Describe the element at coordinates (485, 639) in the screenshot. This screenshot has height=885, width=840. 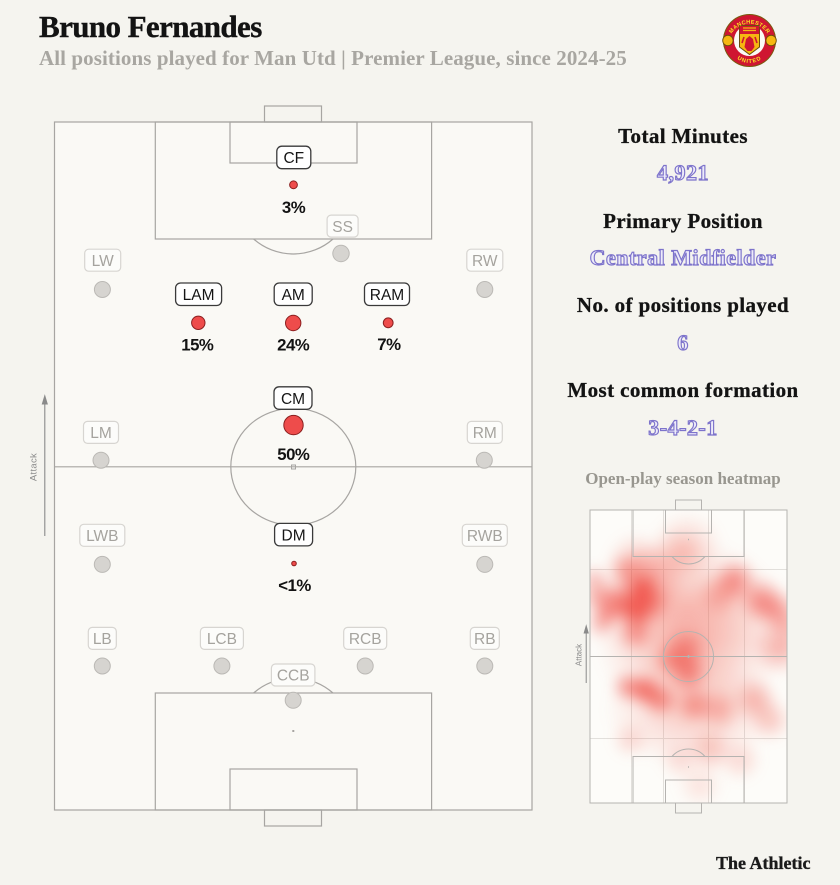
I see `svg-text: RB` at that location.